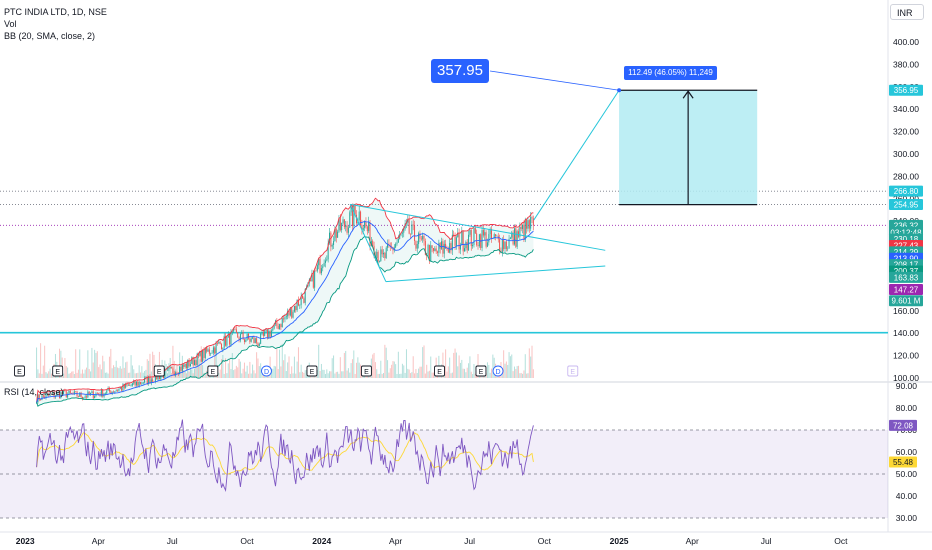 This screenshot has height=550, width=932. Describe the element at coordinates (906, 204) in the screenshot. I see `price-badge-label: 254.95` at that location.